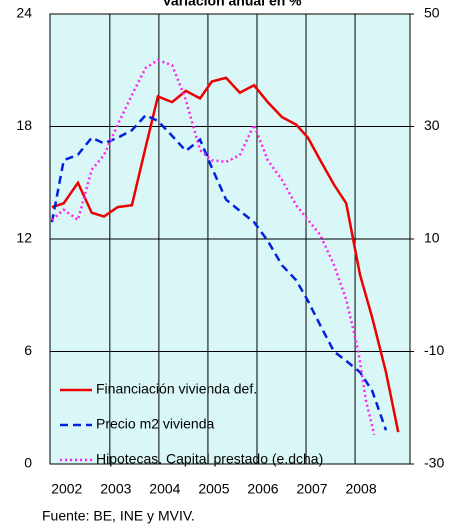 The height and width of the screenshot is (528, 463). Describe the element at coordinates (24, 125) in the screenshot. I see `y-tick-label: 18` at that location.